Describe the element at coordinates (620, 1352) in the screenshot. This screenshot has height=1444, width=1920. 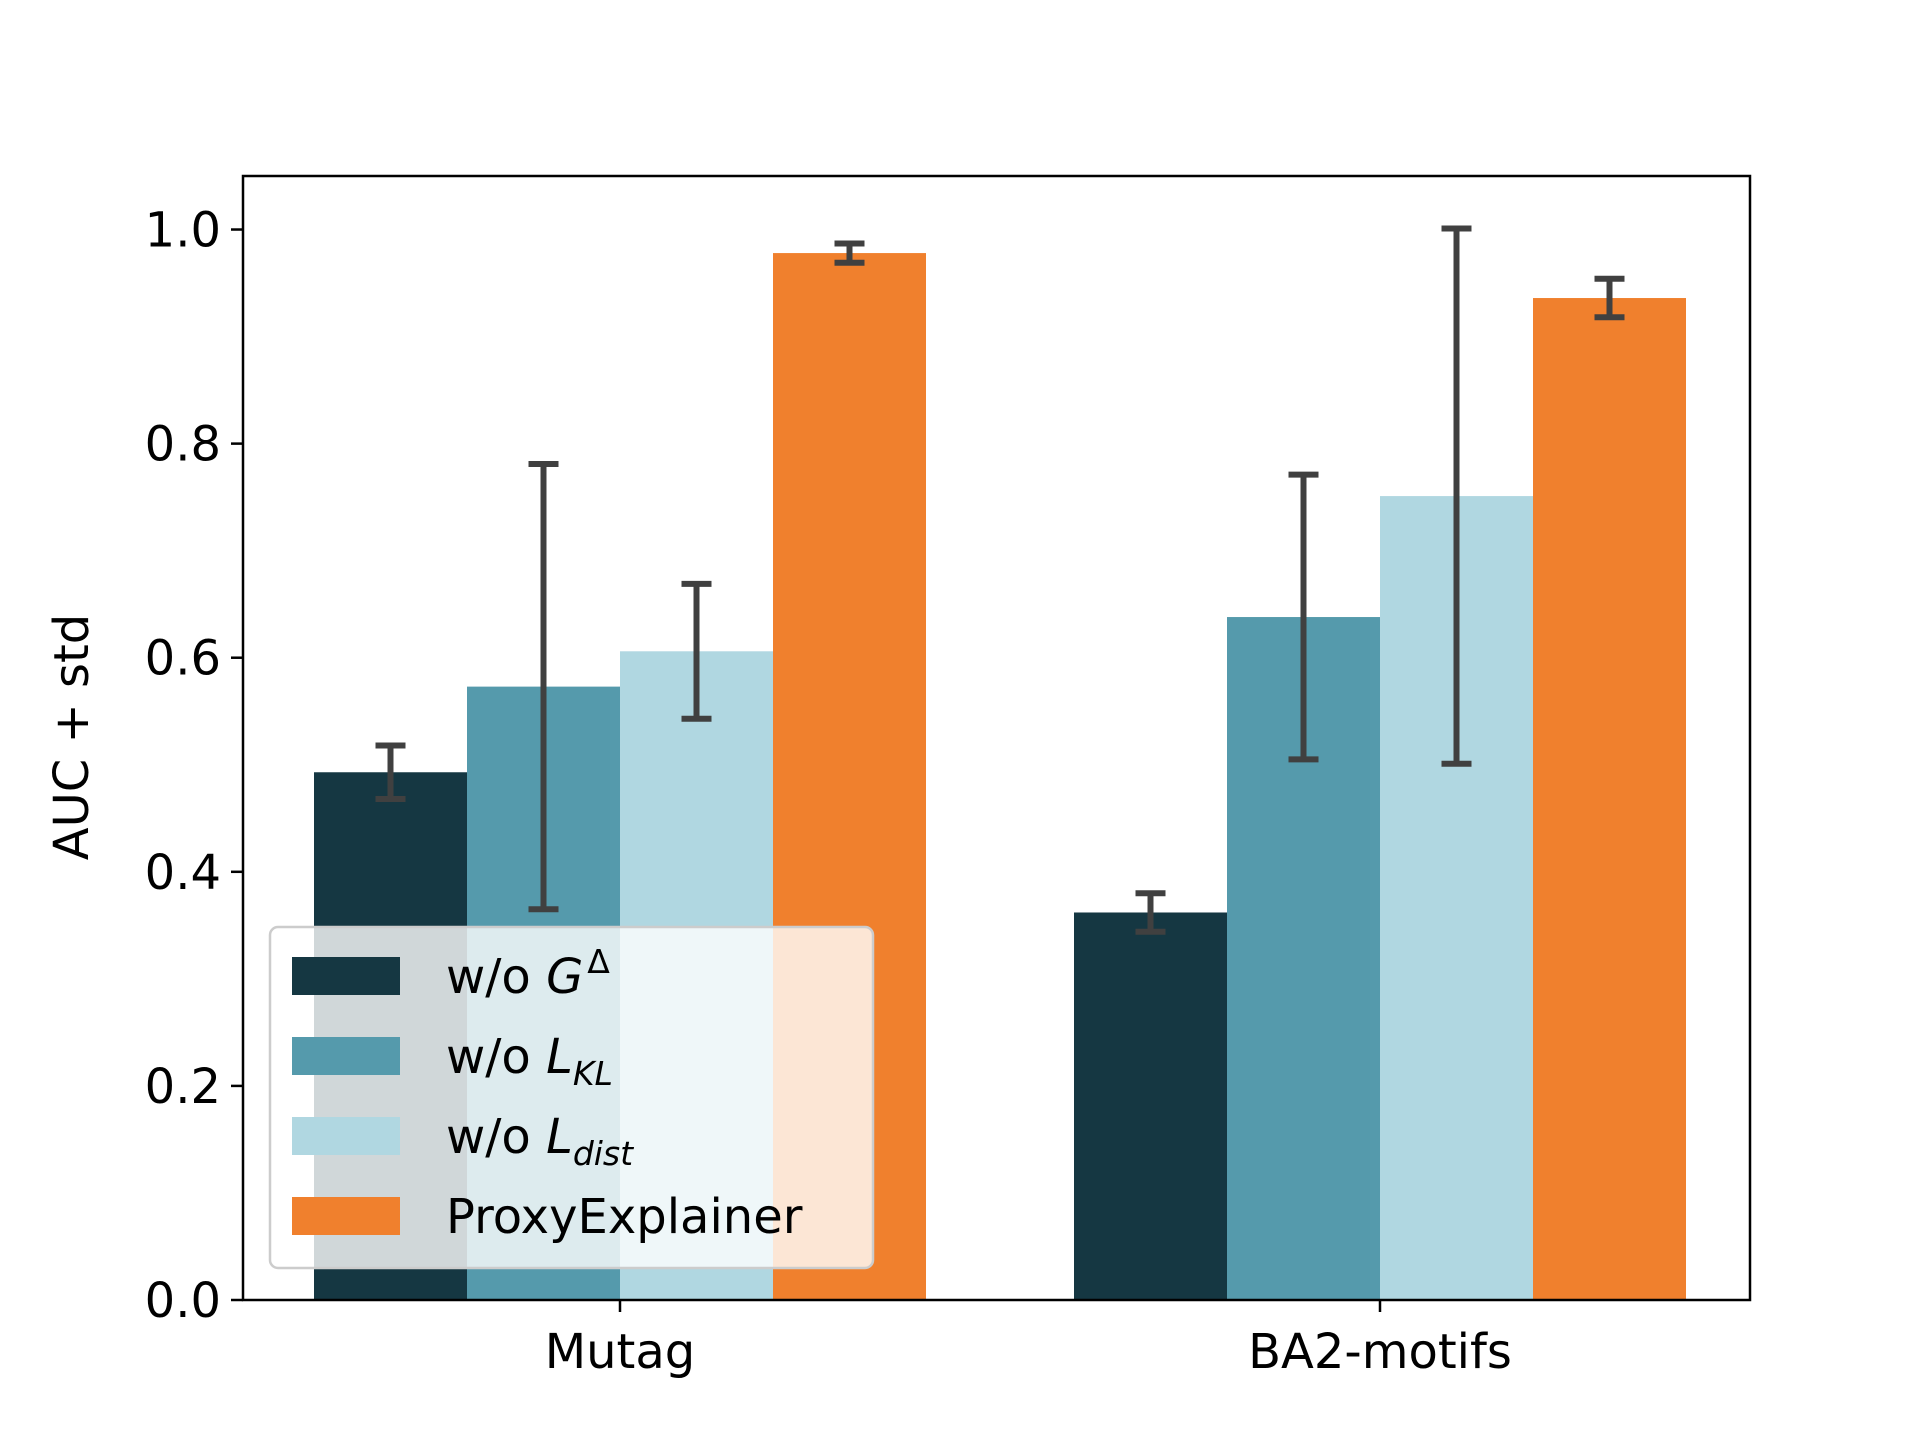
I see `x-tick-label: Mutag` at that location.